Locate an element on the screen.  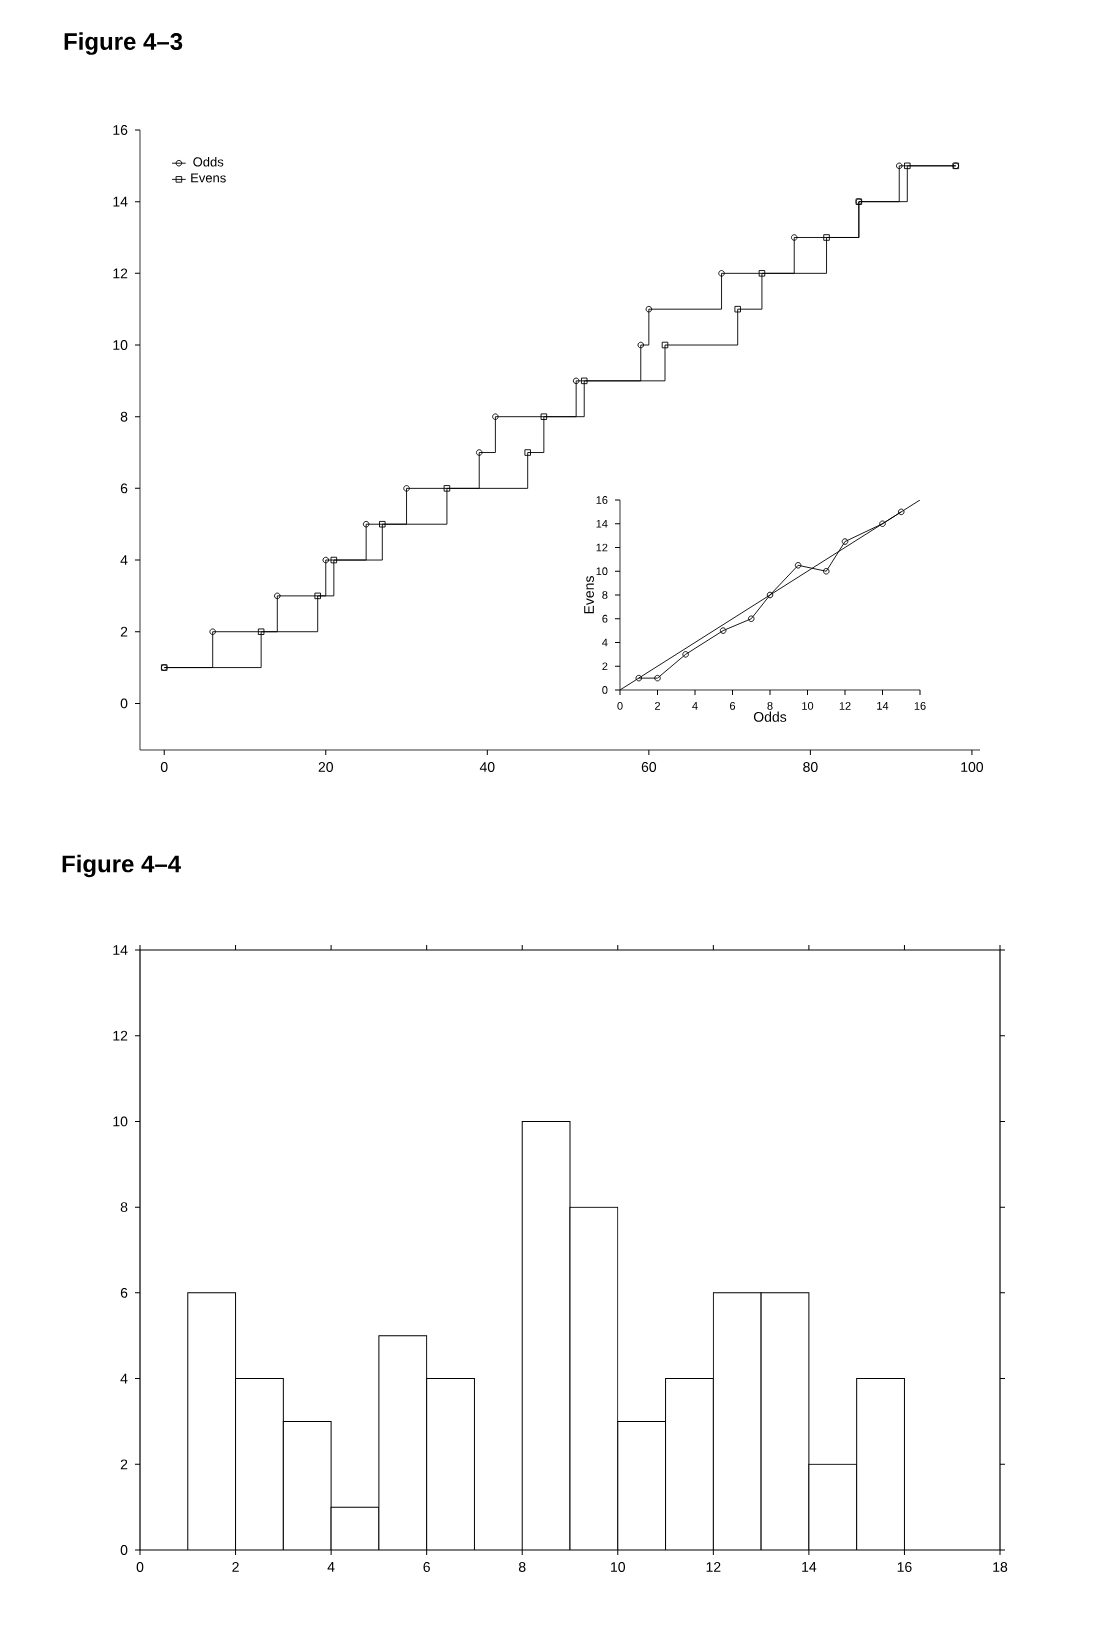
chart-title: Figure 4–3 is located at coordinates (123, 43).